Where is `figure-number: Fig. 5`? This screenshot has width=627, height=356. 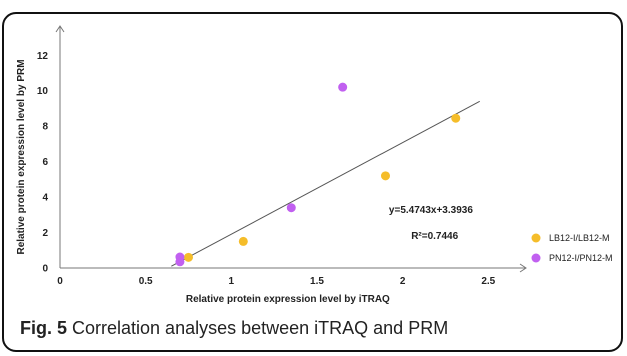 figure-number: Fig. 5 is located at coordinates (44, 328).